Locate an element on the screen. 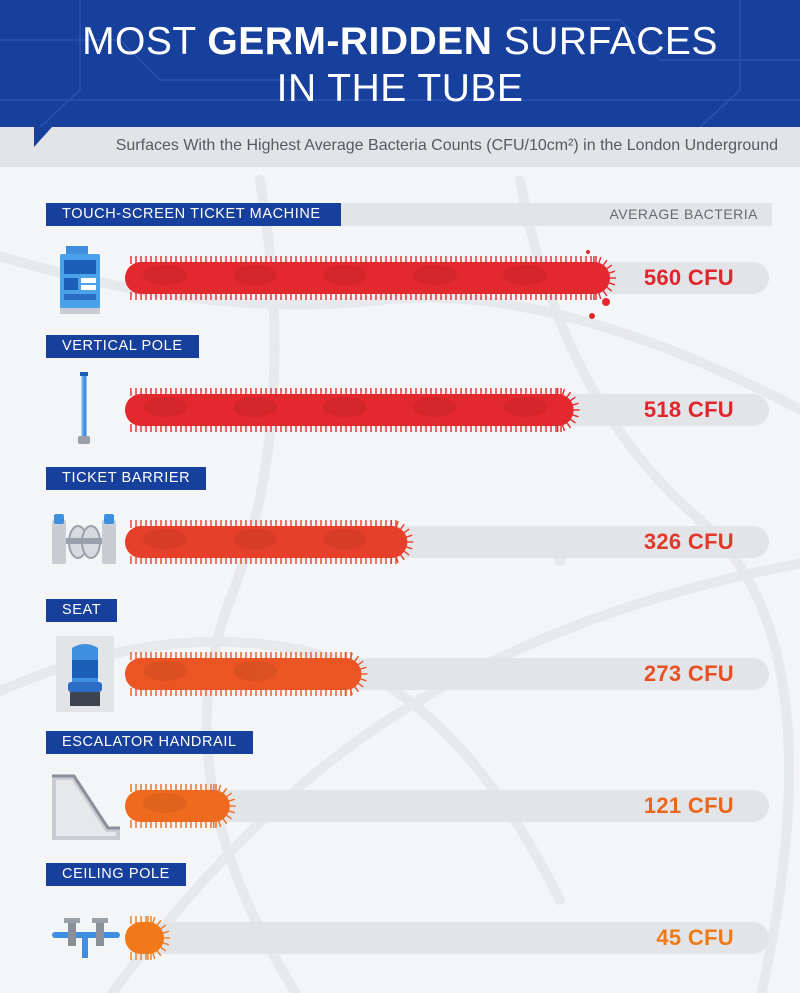 This screenshot has width=800, height=993. data-label: 273 CFU is located at coordinates (688, 673).